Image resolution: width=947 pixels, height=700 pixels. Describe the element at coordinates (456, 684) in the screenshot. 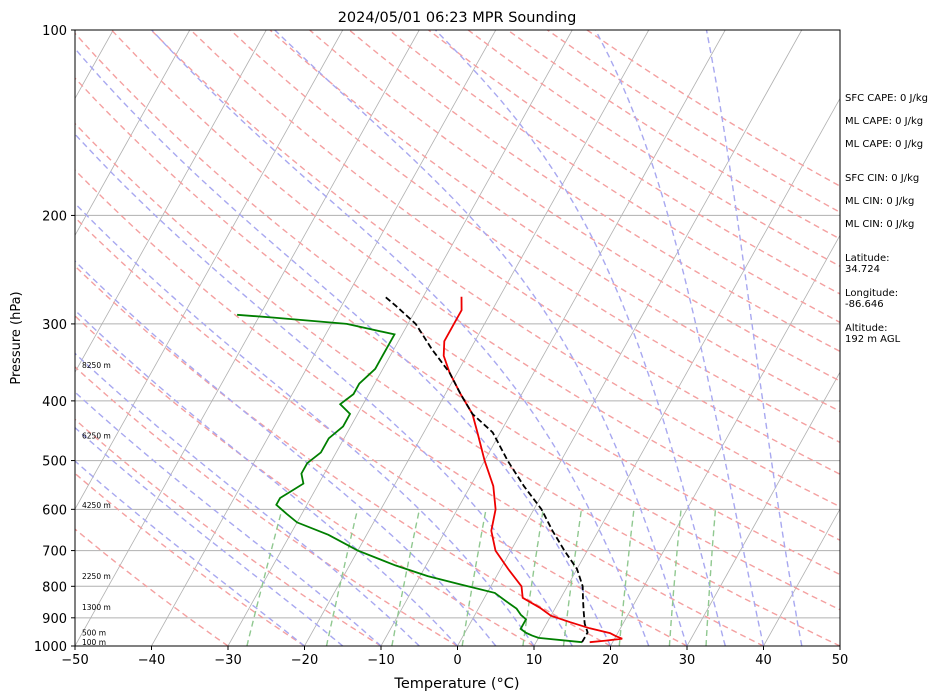

I see `x-axis-label: Temperature (°C)` at that location.